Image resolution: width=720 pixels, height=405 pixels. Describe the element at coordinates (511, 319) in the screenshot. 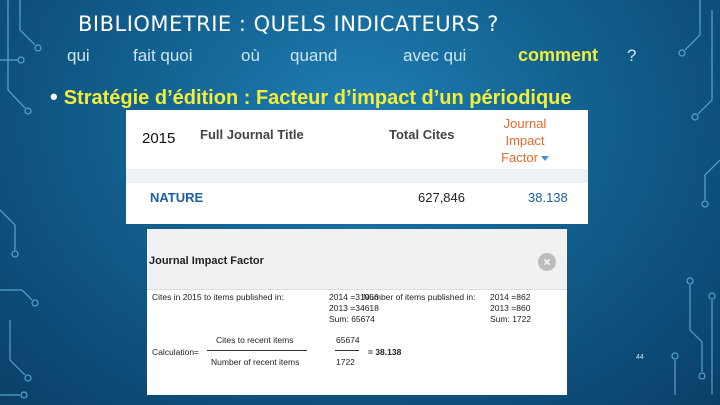

I see `items-sum: Sum: 1722` at that location.